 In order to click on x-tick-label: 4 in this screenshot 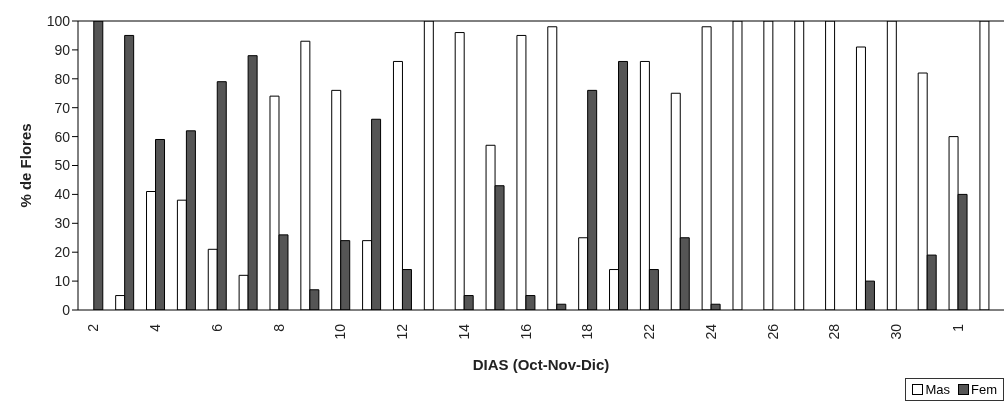, I will do `click(155, 327)`.